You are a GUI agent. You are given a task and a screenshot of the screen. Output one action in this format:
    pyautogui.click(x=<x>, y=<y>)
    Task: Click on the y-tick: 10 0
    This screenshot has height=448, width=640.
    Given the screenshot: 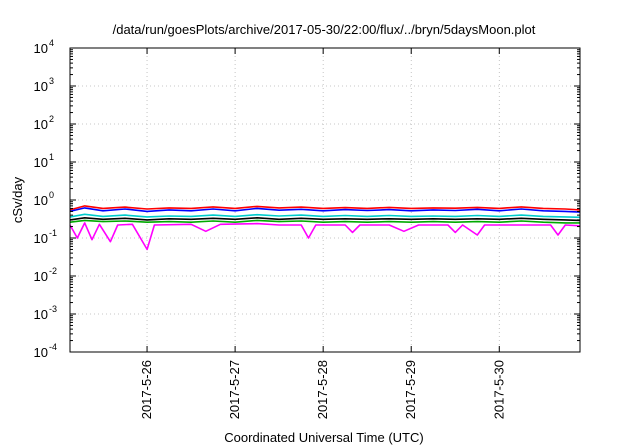 What is the action you would take?
    pyautogui.click(x=307, y=185)
    